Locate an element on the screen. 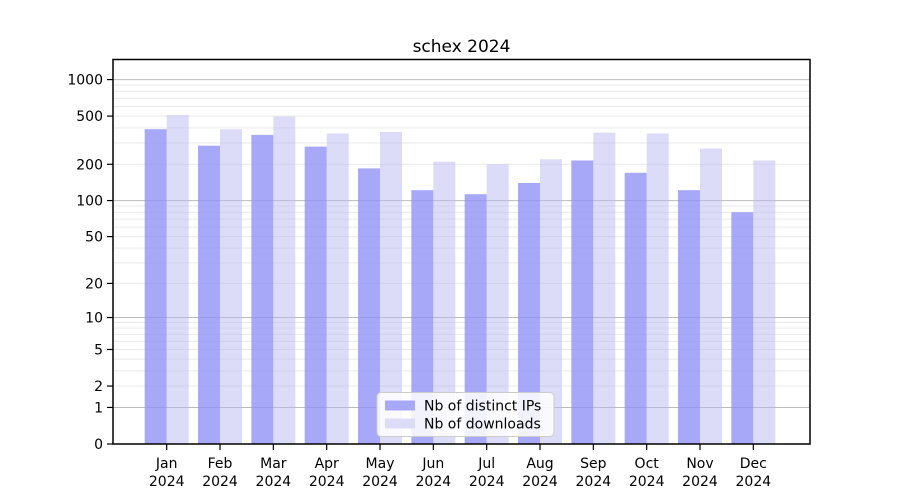 The height and width of the screenshot is (500, 900). x-tick-label-month: Jul is located at coordinates (486, 464).